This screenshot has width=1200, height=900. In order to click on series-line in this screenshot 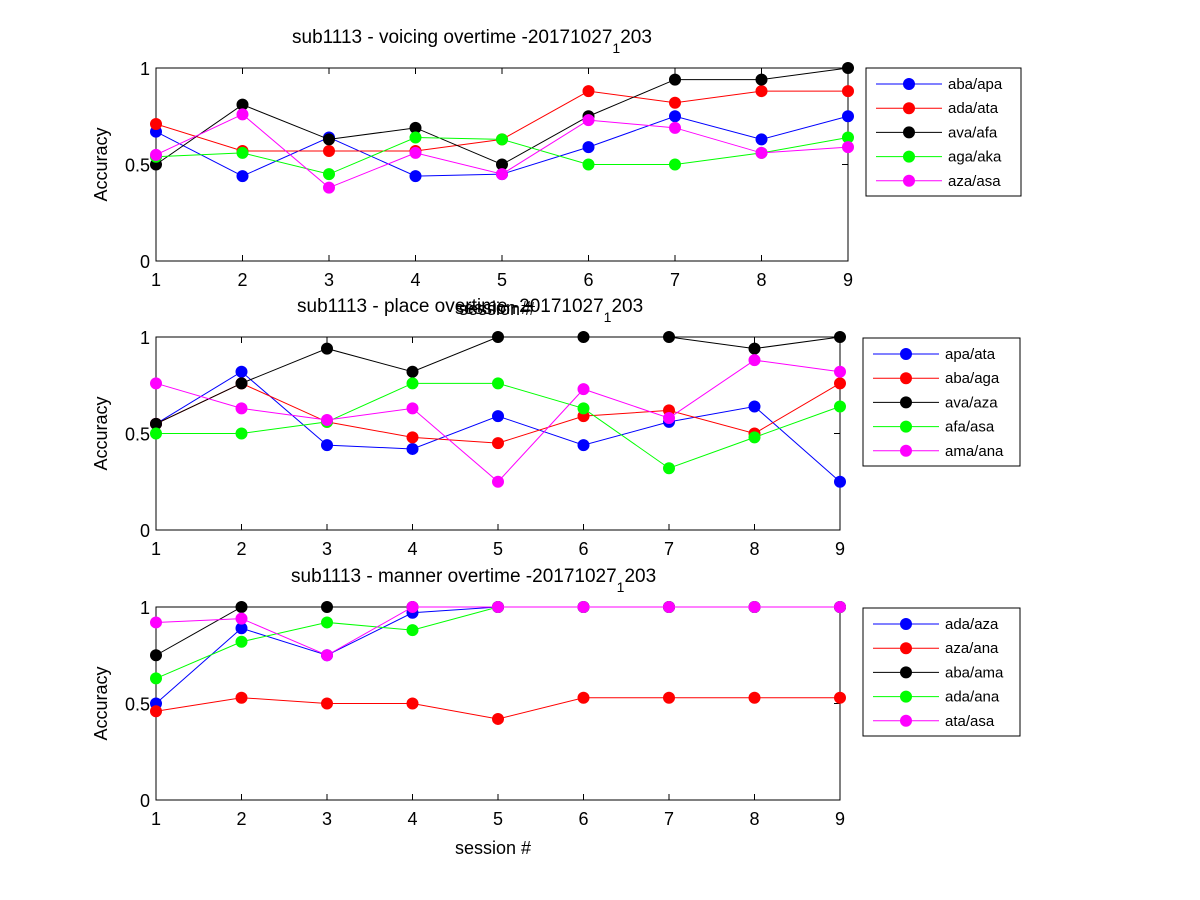, I will do `click(497, 655)`.